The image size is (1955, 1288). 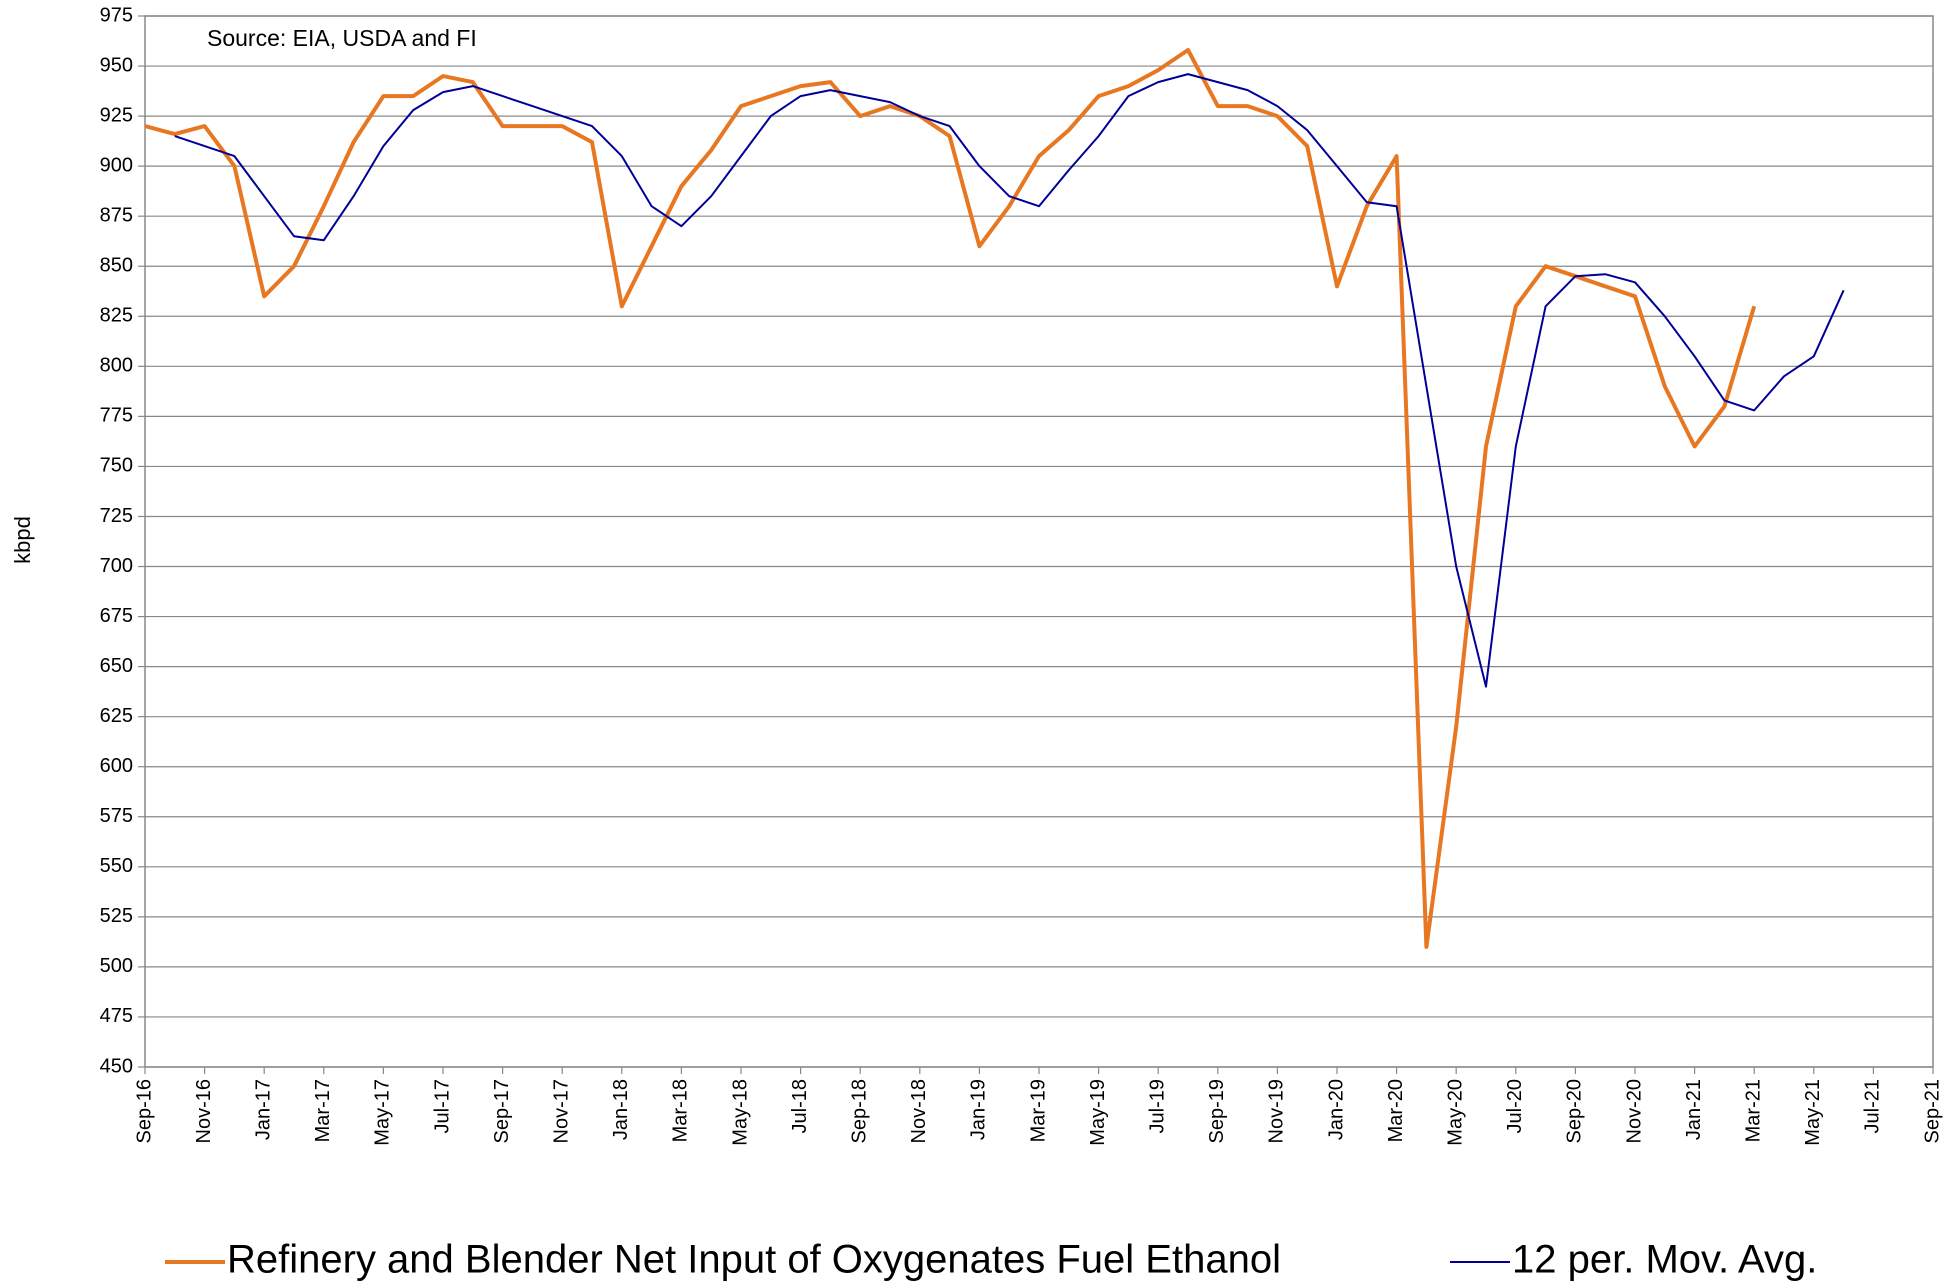 I want to click on x-tick-label: Nov-17, so click(x=561, y=1111).